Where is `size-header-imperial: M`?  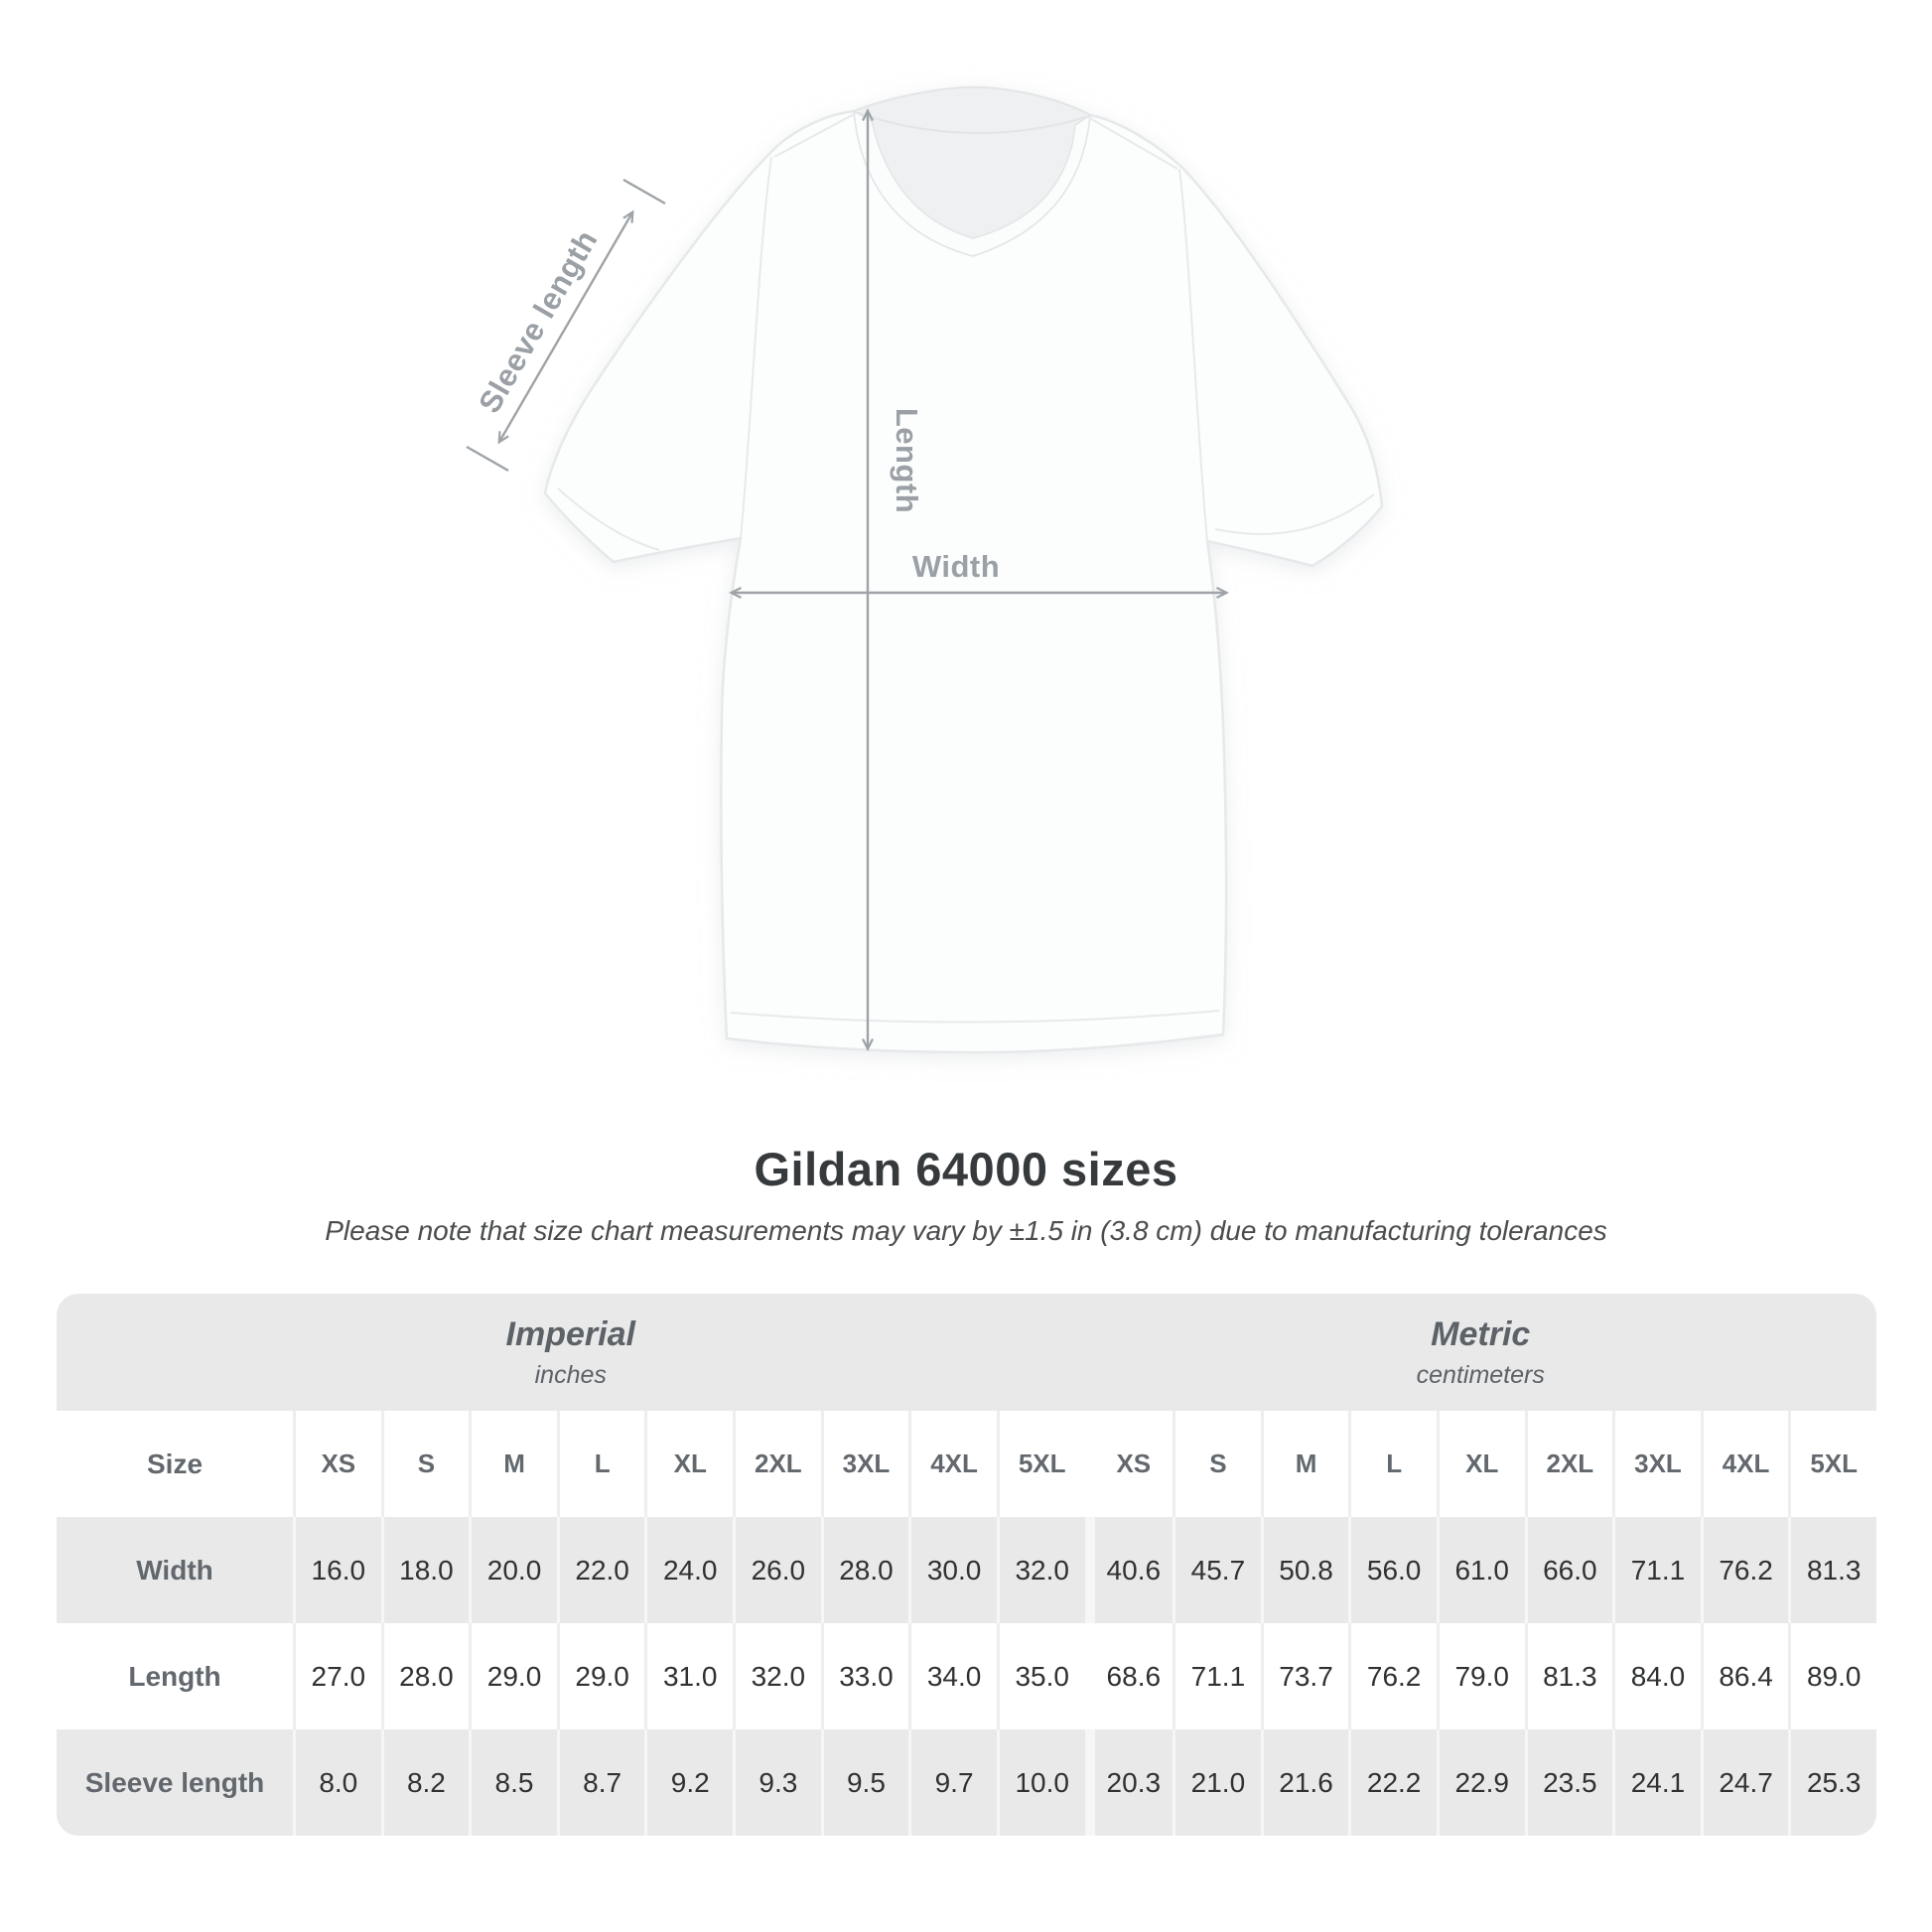
size-header-imperial: M is located at coordinates (513, 1464).